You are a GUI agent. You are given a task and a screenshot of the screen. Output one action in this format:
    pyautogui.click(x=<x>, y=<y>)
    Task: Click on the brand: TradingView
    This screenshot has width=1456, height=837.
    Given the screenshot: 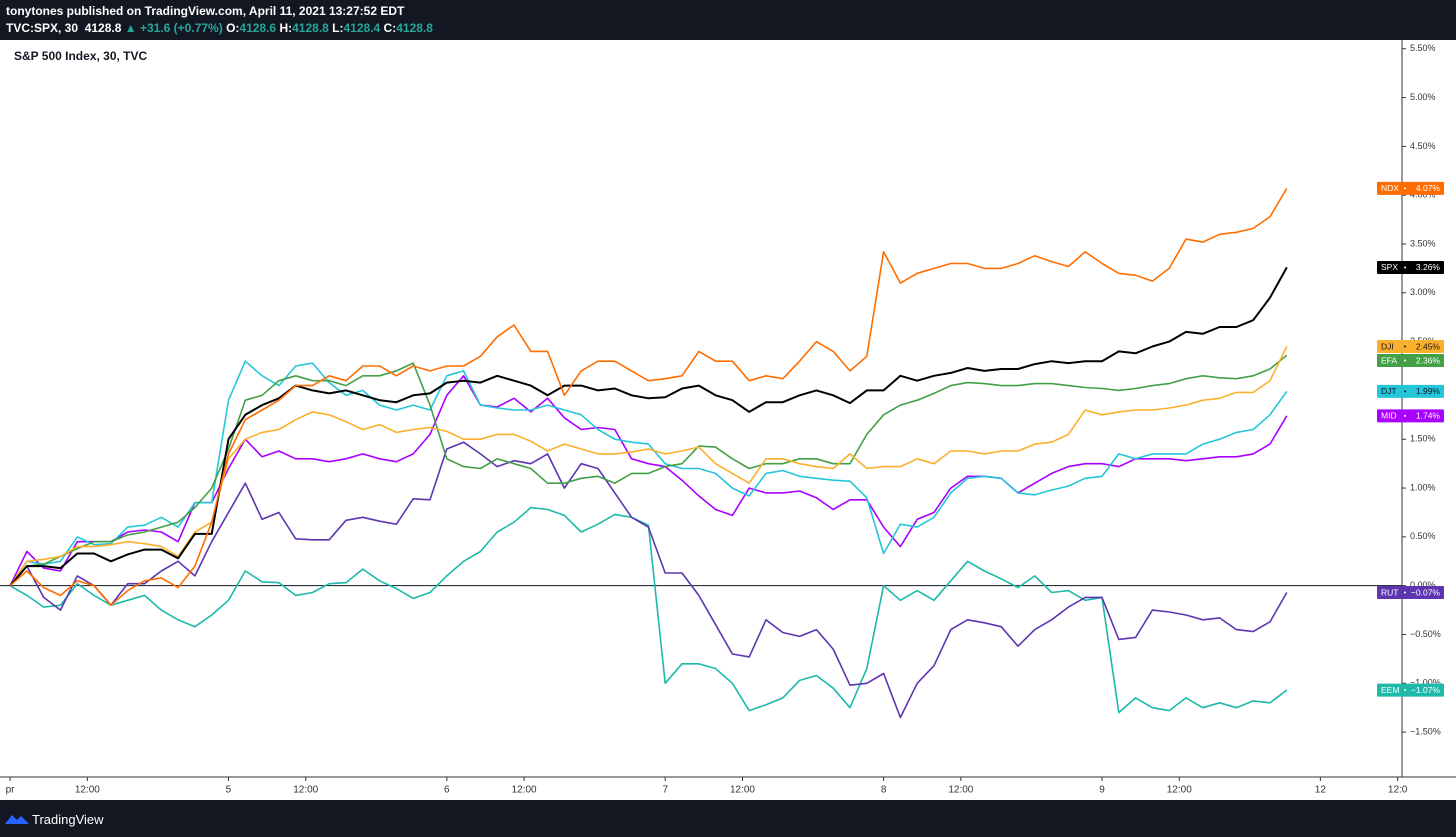 What is the action you would take?
    pyautogui.click(x=68, y=819)
    